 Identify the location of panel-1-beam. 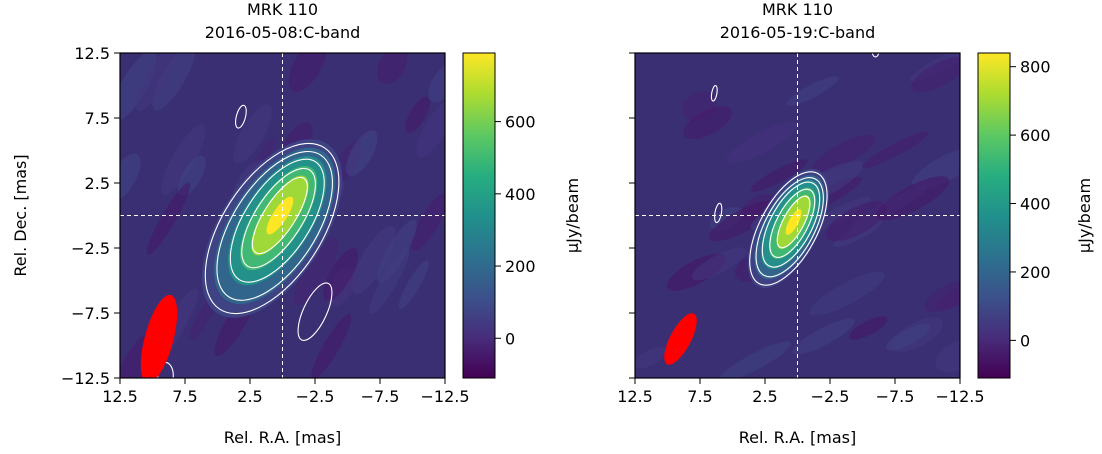
(159, 336).